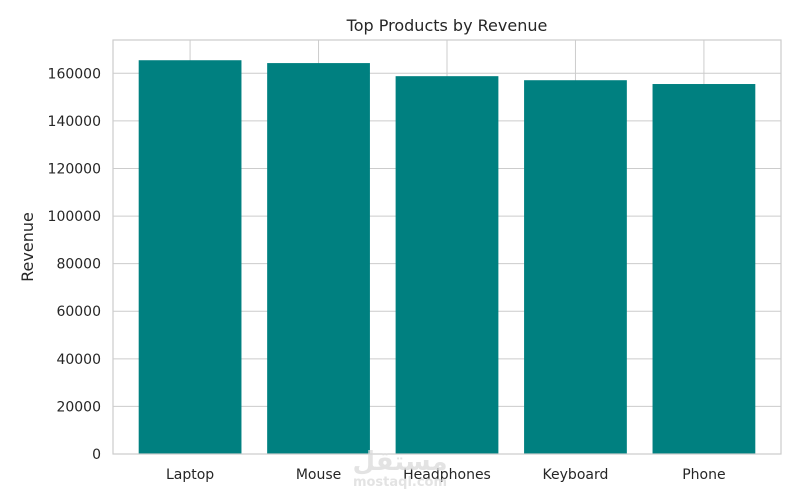 The width and height of the screenshot is (800, 500). Describe the element at coordinates (190, 475) in the screenshot. I see `x-tick-label: Laptop` at that location.